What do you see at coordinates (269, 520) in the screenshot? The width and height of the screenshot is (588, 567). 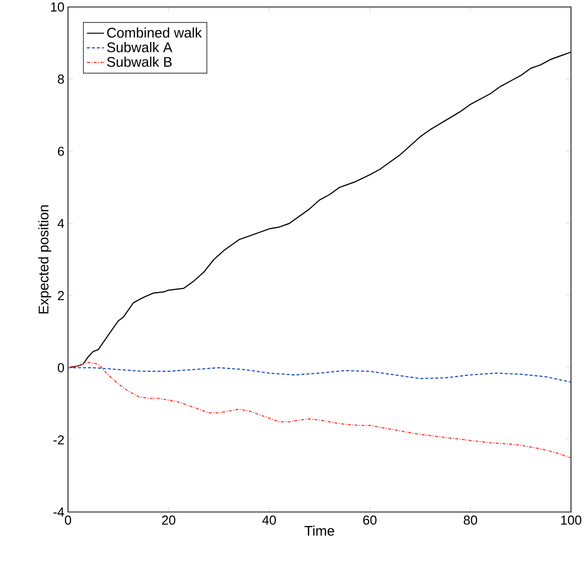 I see `x-tick-label: 40` at bounding box center [269, 520].